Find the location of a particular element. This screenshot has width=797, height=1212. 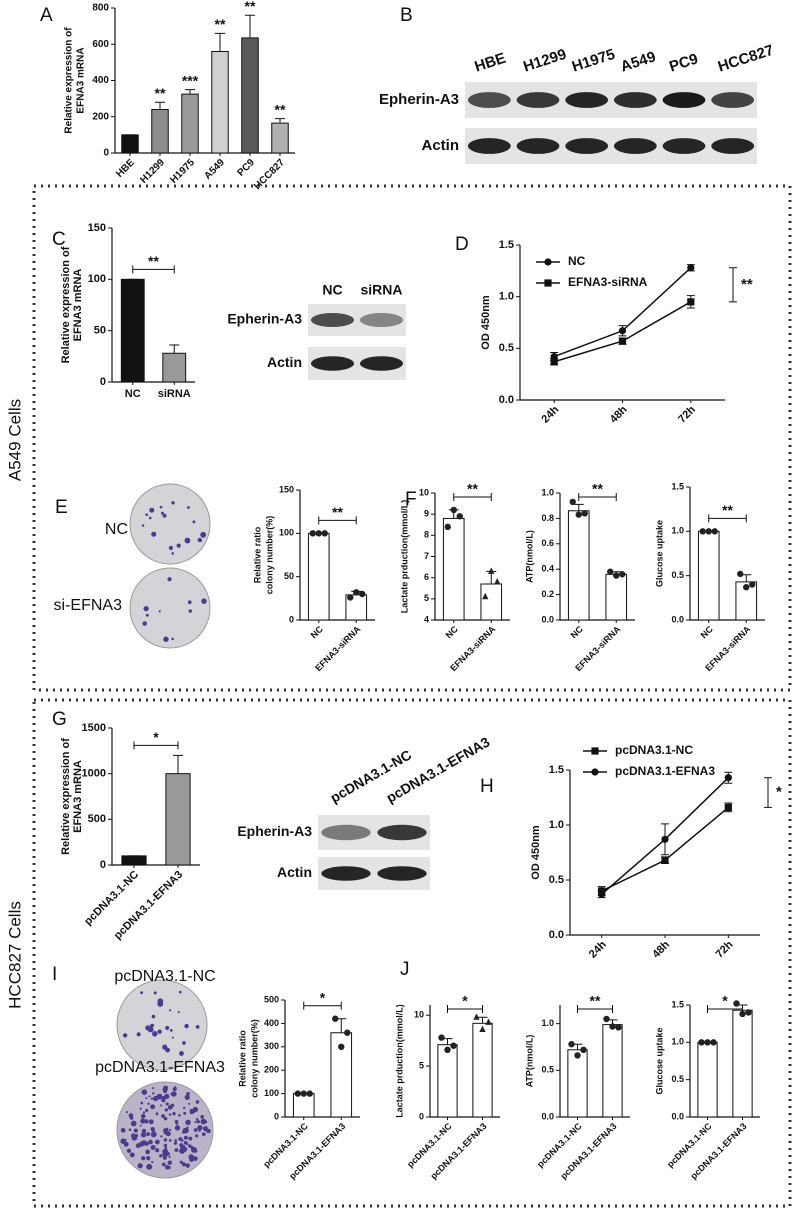

panel-letter: G is located at coordinates (59, 719).